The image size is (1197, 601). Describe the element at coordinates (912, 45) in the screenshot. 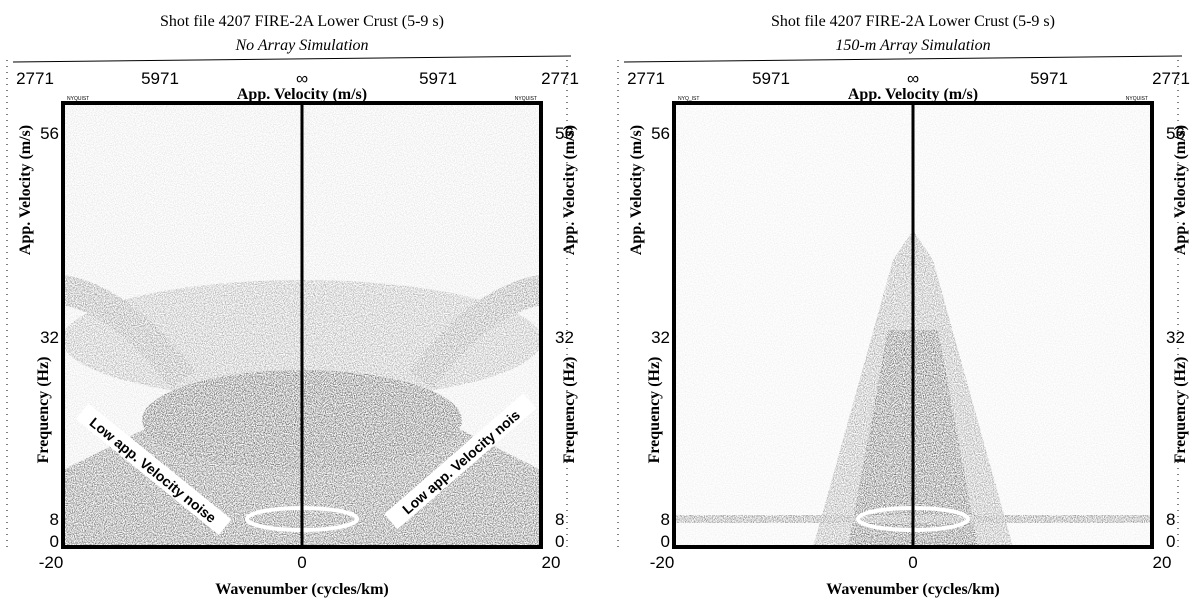

I see `subtitle: 150-m Array Simulation` at that location.